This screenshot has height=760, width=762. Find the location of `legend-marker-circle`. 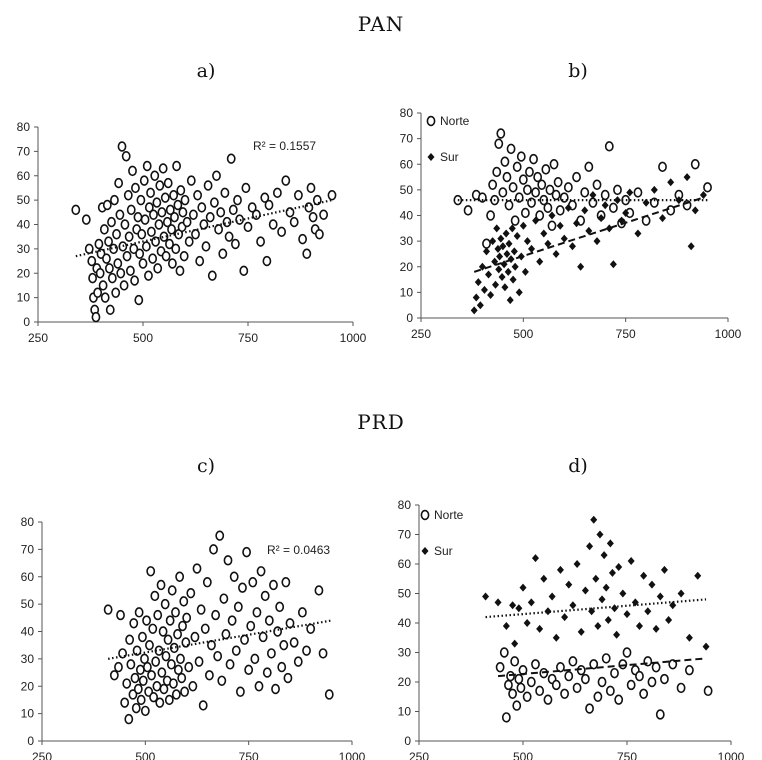

legend-marker-circle is located at coordinates (431, 121).